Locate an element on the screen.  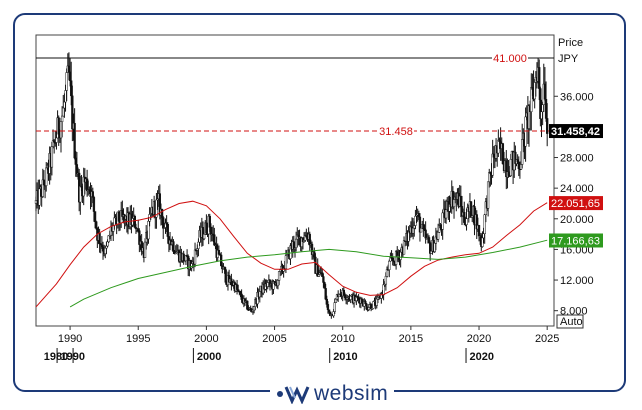
y-tick-label: 12.000 is located at coordinates (577, 281).